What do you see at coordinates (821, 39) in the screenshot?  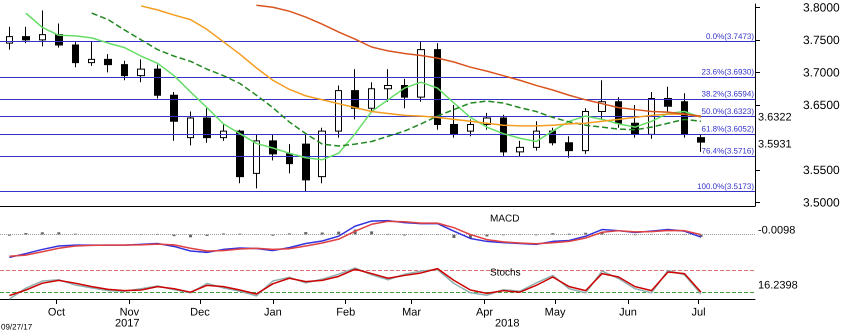 I see `y-tick-label: 3.7500` at bounding box center [821, 39].